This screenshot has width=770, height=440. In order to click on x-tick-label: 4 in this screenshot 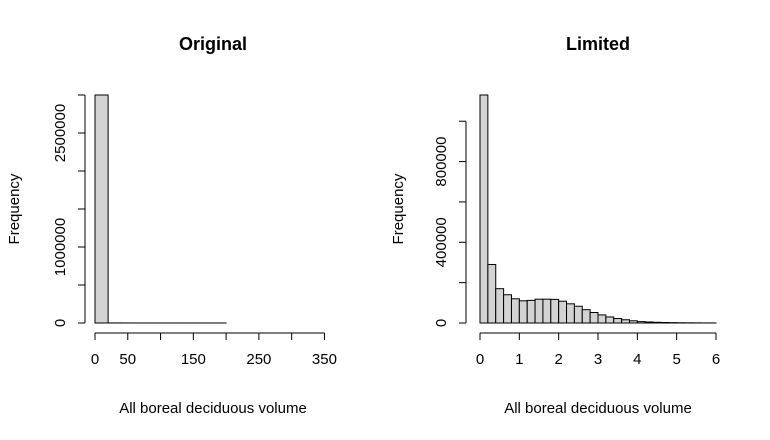, I will do `click(637, 359)`.